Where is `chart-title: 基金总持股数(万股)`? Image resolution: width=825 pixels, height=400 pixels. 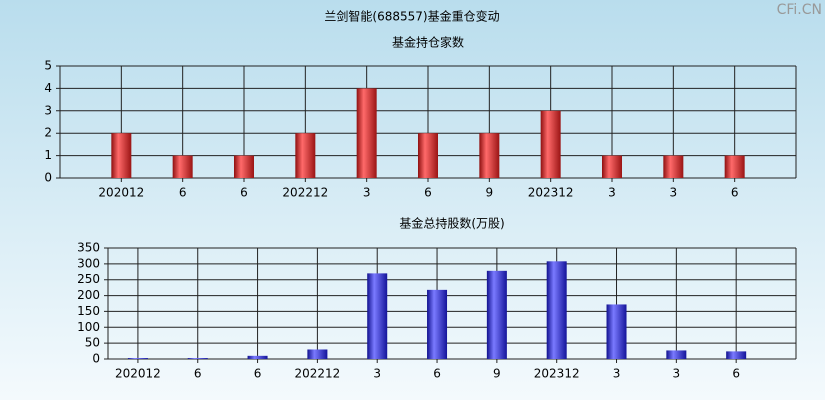 chart-title: 基金总持股数(万股) is located at coordinates (451, 223).